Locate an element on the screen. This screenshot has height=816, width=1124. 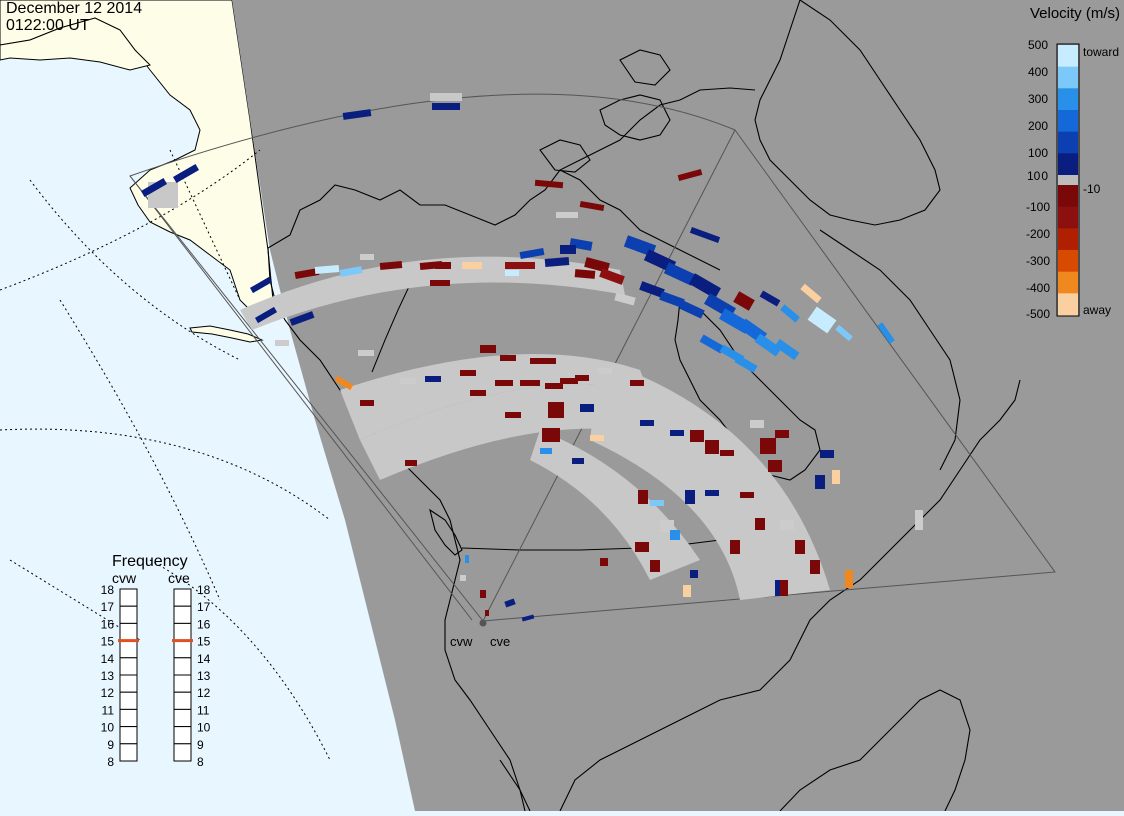
frequency-tick-right: 10 is located at coordinates (204, 728).